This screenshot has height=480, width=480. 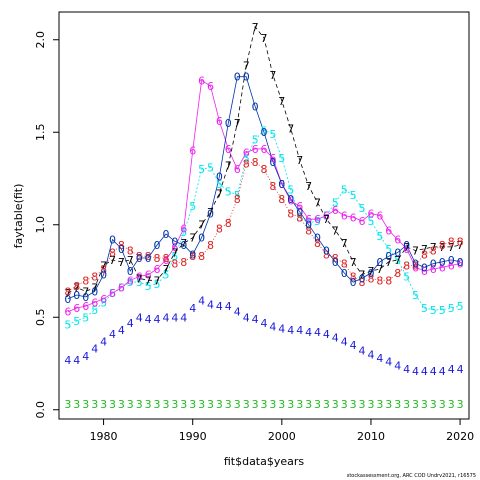 What do you see at coordinates (40, 40) in the screenshot?
I see `y-tick-label-2.0: 2.0` at bounding box center [40, 40].